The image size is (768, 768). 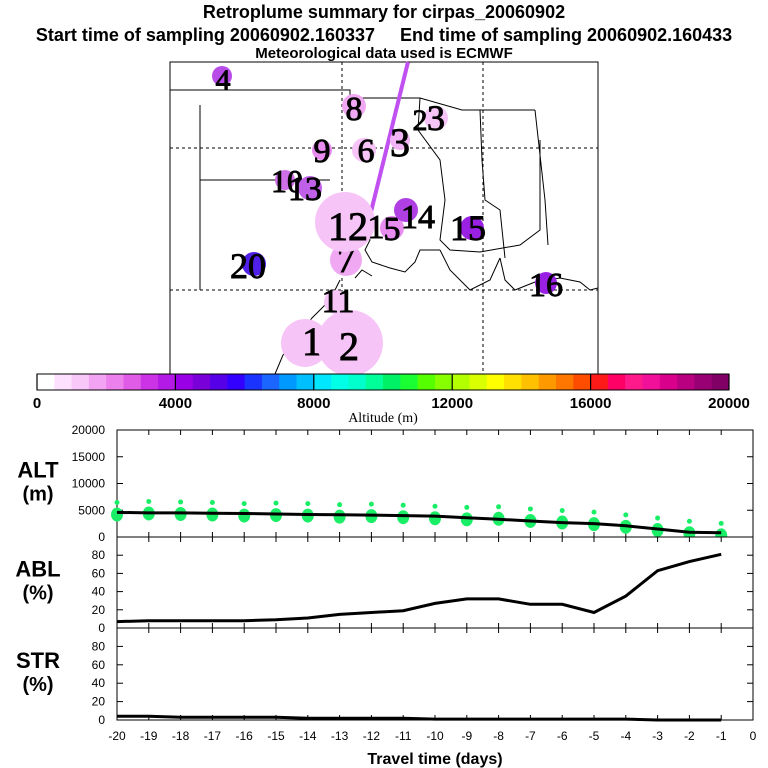 What do you see at coordinates (38, 470) in the screenshot?
I see `y-axis-label: ALT` at bounding box center [38, 470].